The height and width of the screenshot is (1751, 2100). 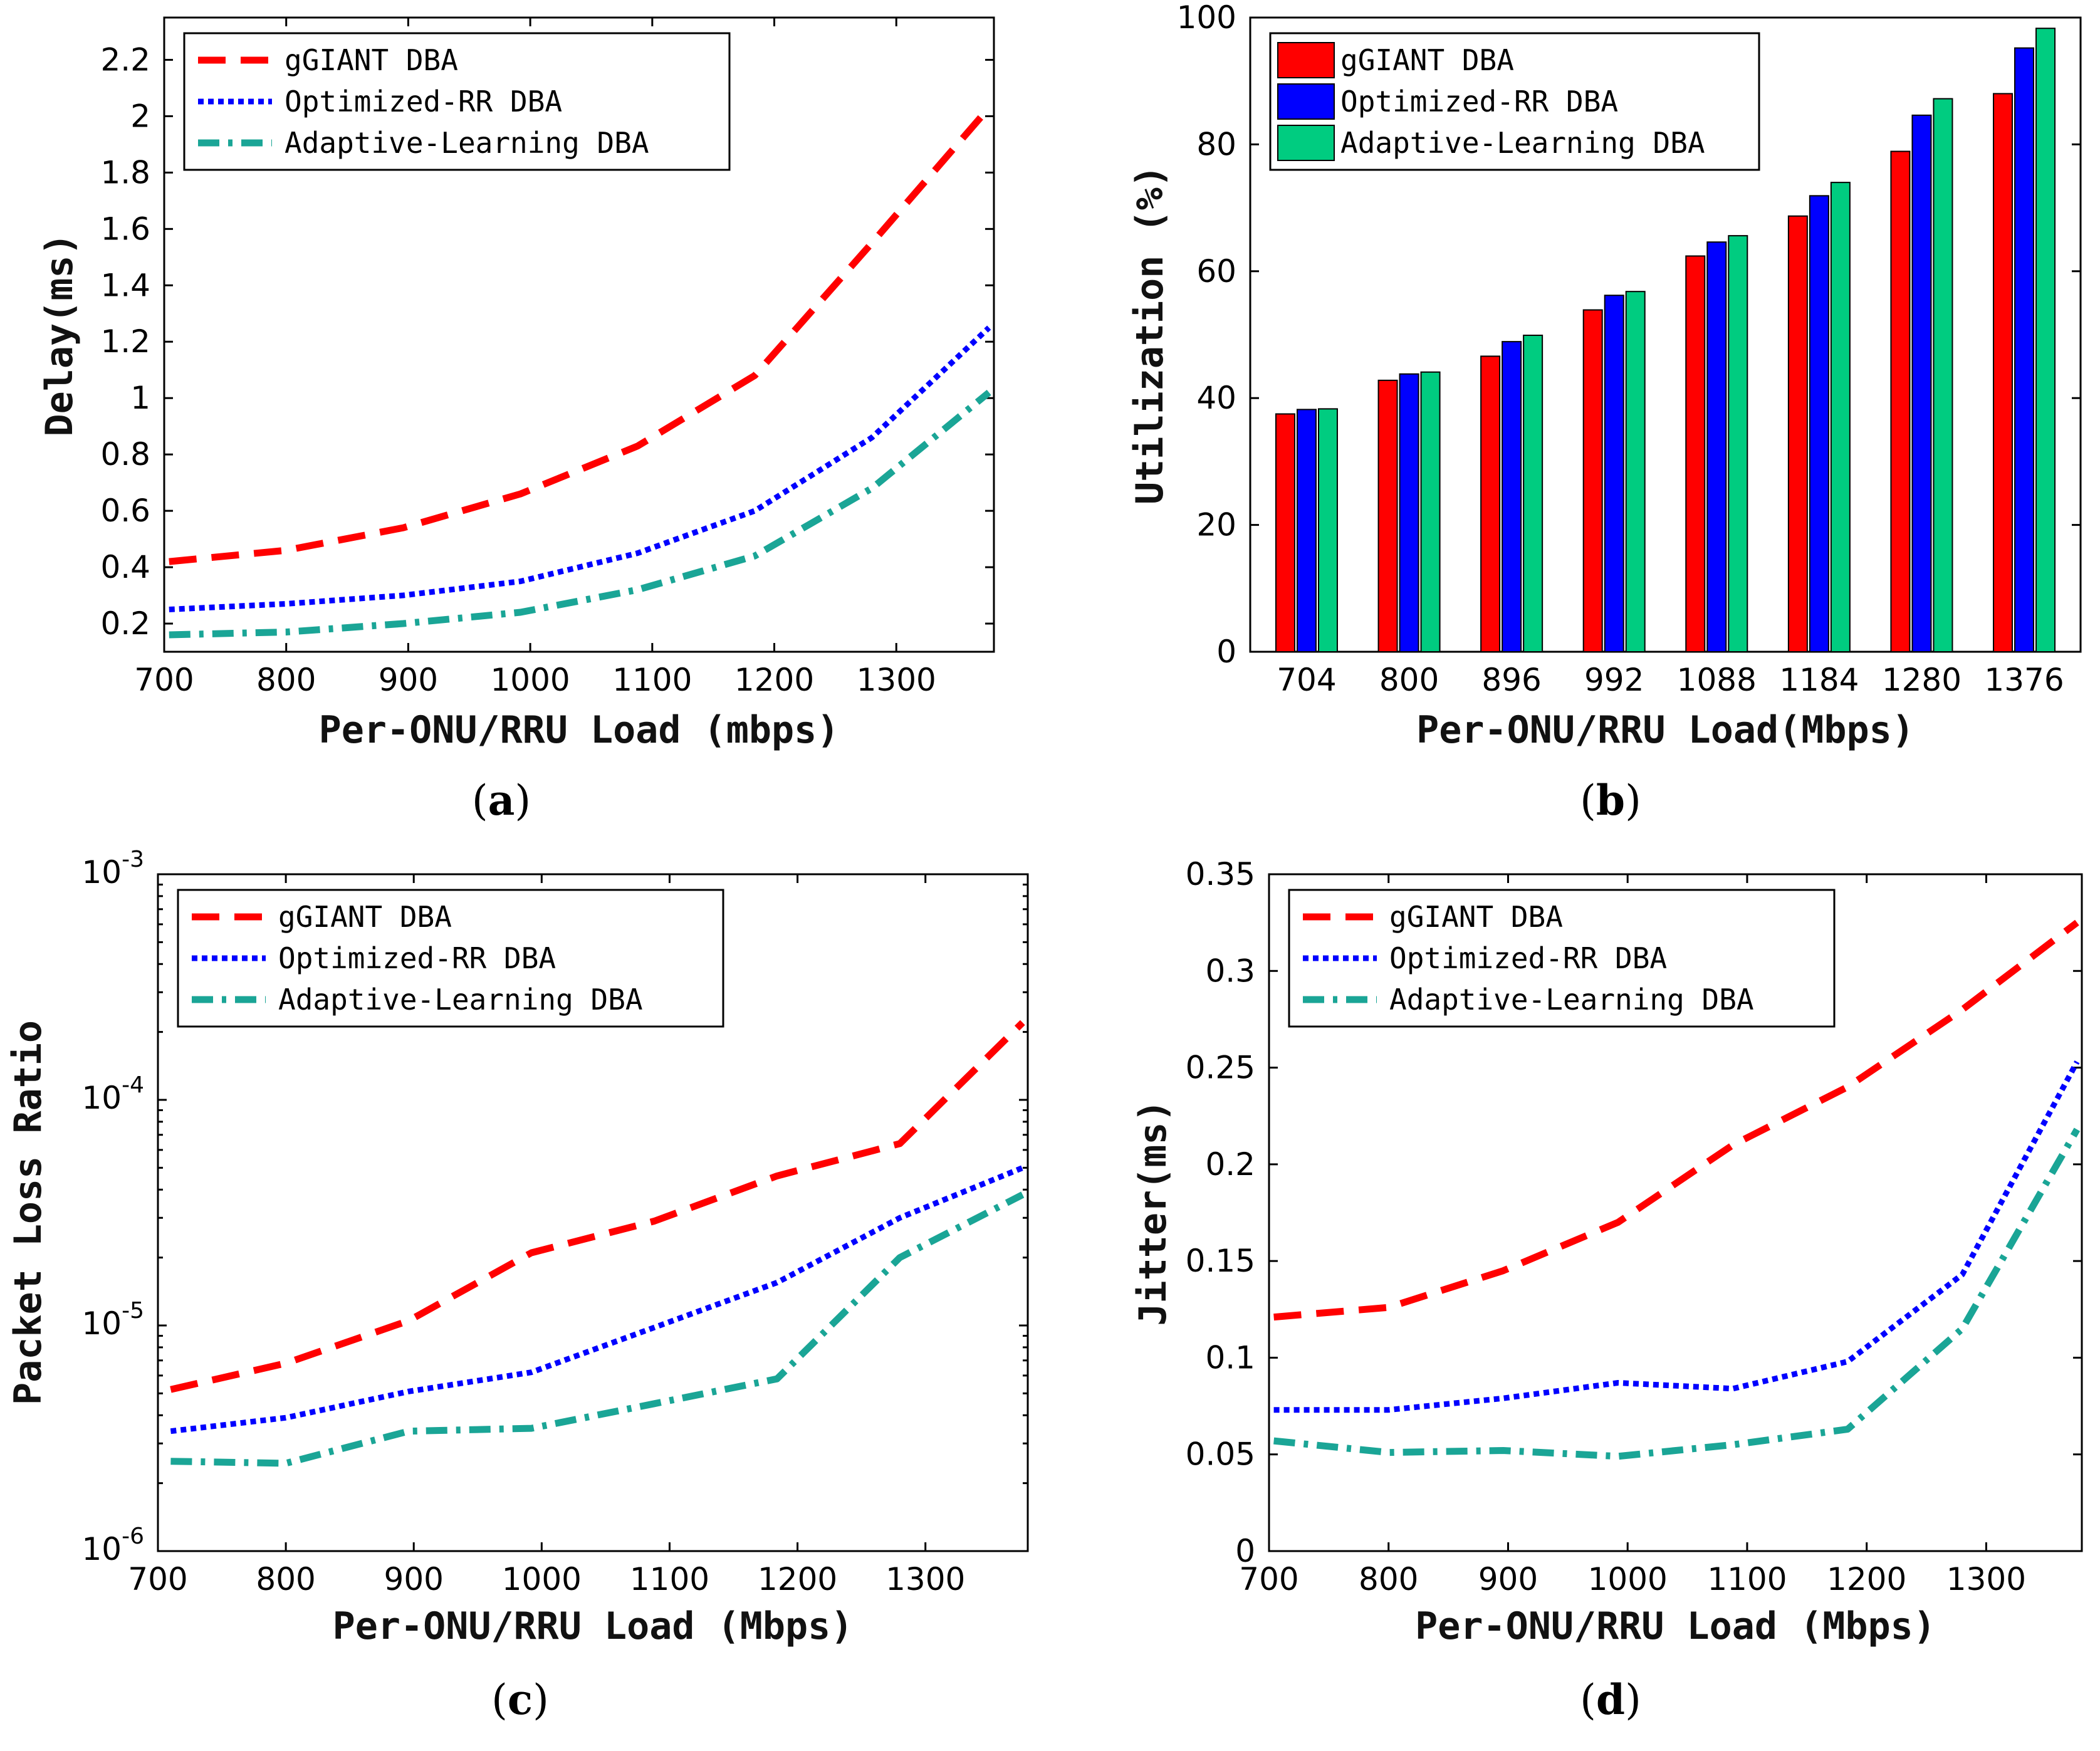 I want to click on caption-letter: b, so click(x=1610, y=800).